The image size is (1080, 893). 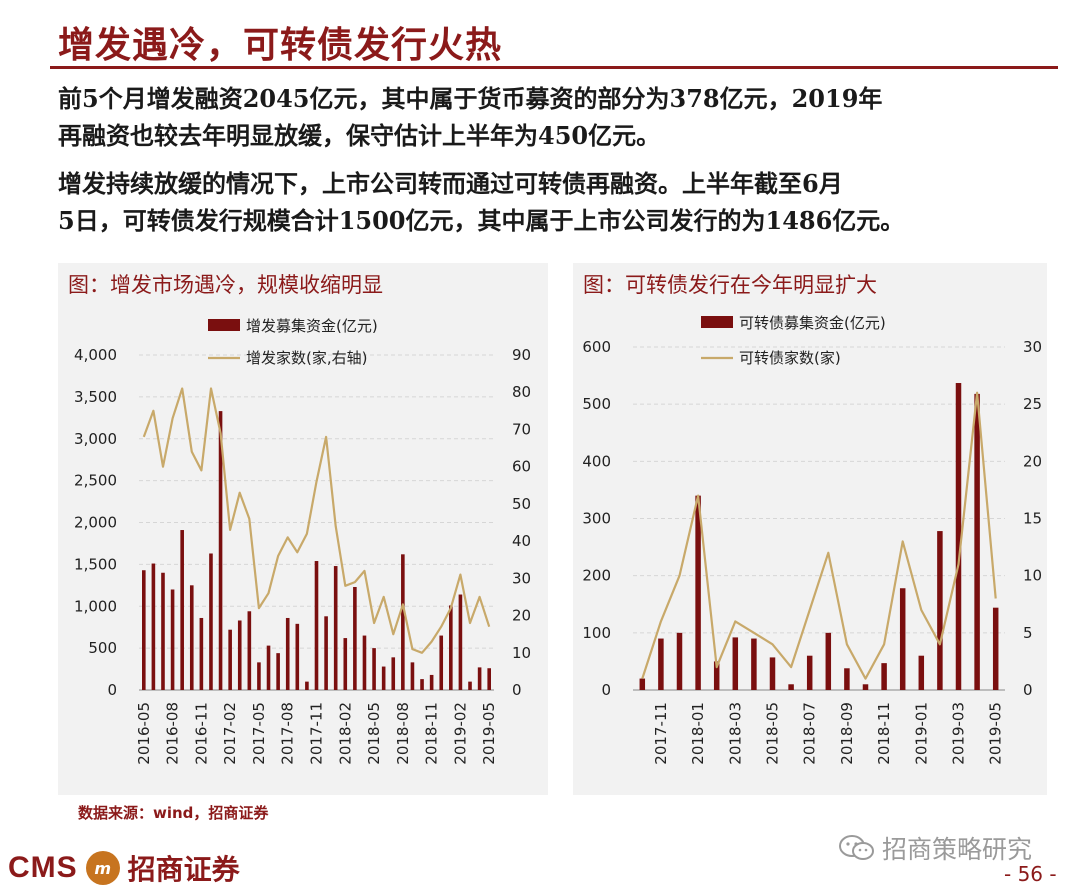 What do you see at coordinates (306, 358) in the screenshot?
I see `legend-label-line: 增发家数(家,右轴)` at bounding box center [306, 358].